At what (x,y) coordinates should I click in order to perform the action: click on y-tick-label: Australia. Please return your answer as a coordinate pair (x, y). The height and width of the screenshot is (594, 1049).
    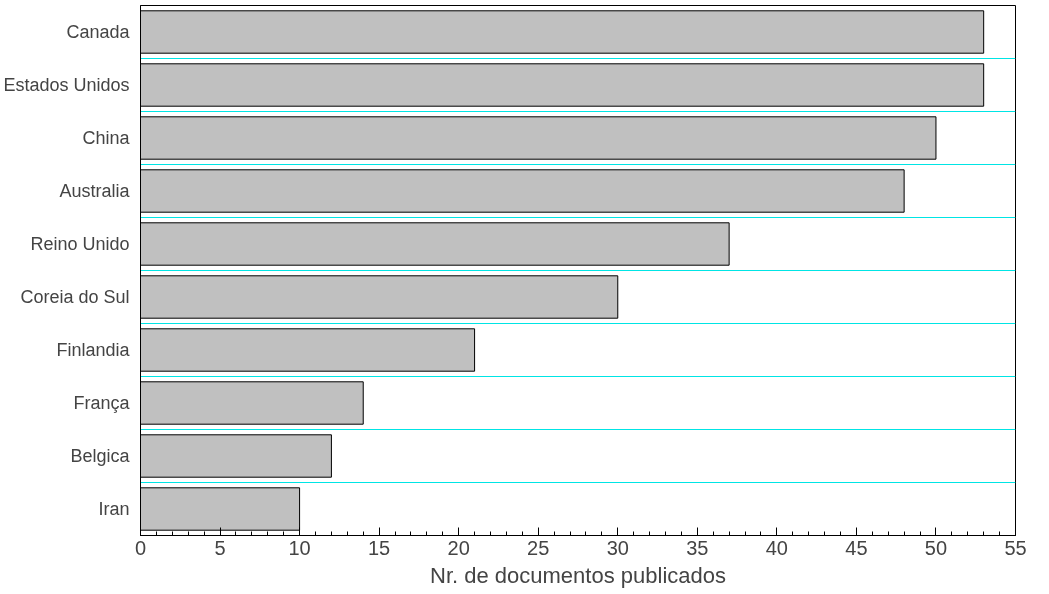
    Looking at the image, I should click on (95, 191).